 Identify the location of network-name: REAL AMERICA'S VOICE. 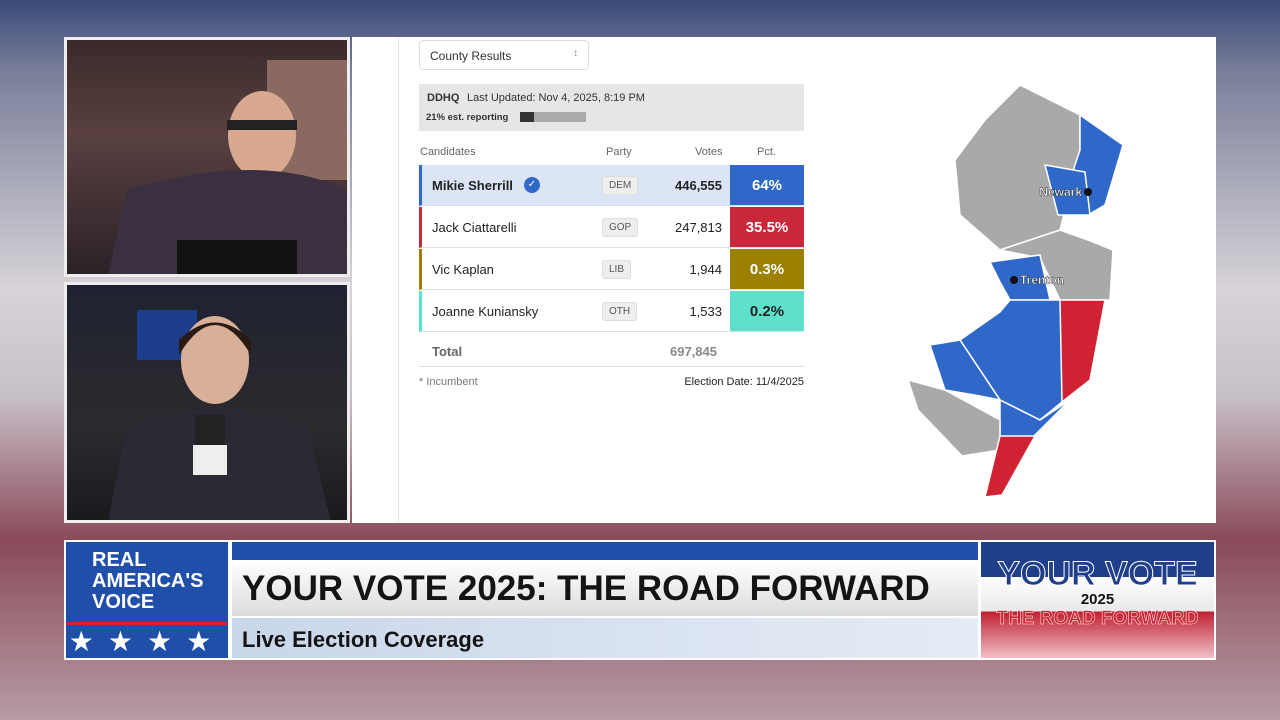
(147, 581).